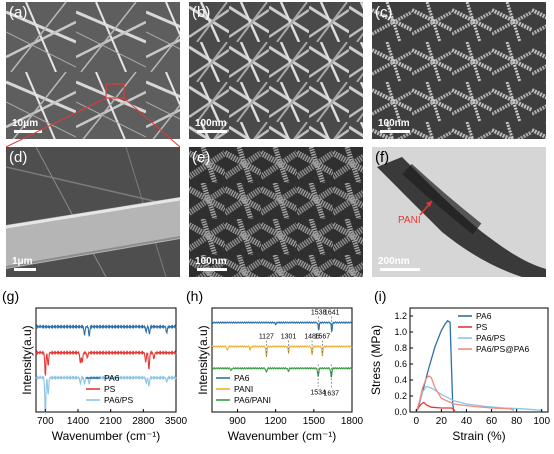 The image size is (554, 454). What do you see at coordinates (252, 400) in the screenshot?
I see `legend-entry: PA6/PANI` at bounding box center [252, 400].